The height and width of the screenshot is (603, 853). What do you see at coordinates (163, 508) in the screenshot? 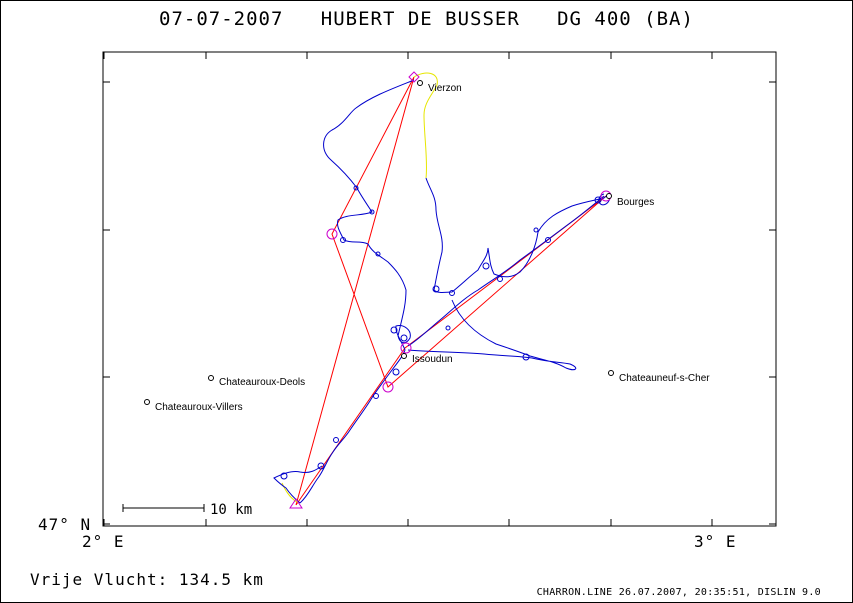
I see `scale-bar` at bounding box center [163, 508].